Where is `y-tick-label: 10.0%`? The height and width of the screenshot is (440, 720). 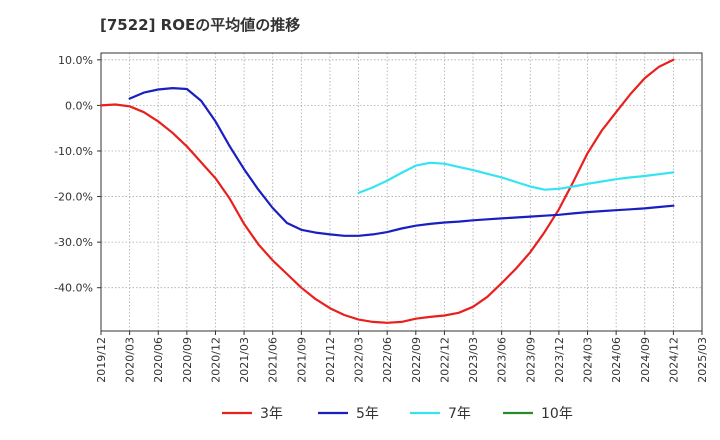
y-tick-label: 10.0% is located at coordinates (75, 60).